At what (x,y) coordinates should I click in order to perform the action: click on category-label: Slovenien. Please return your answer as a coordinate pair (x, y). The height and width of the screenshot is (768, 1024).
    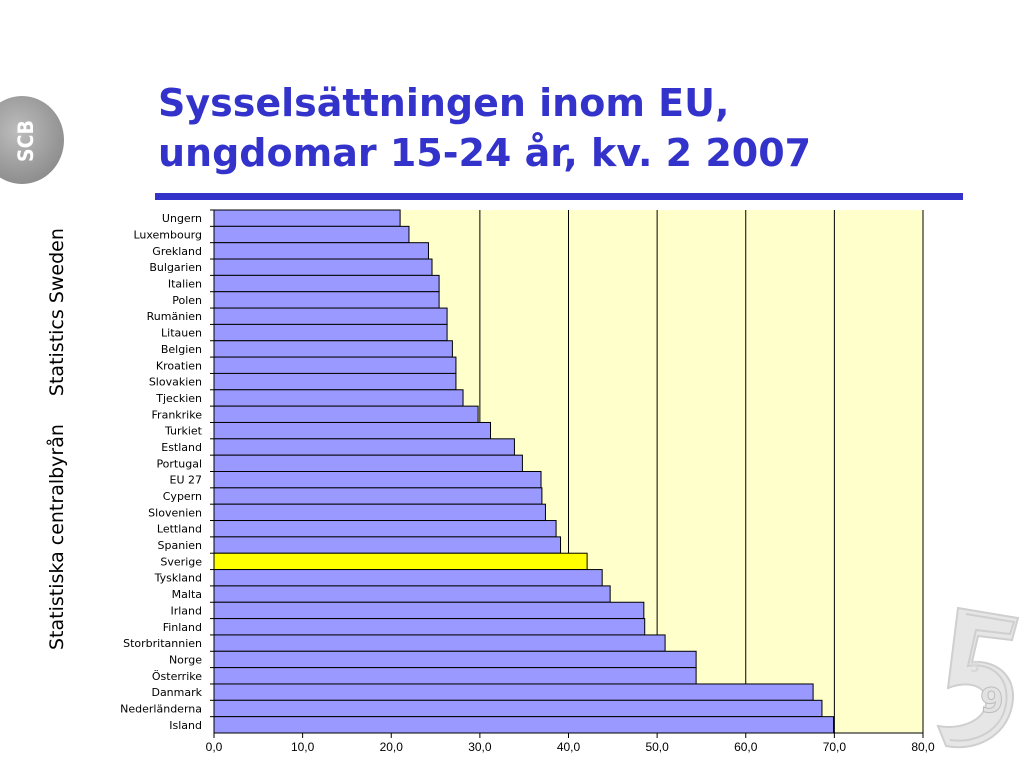
    Looking at the image, I should click on (175, 512).